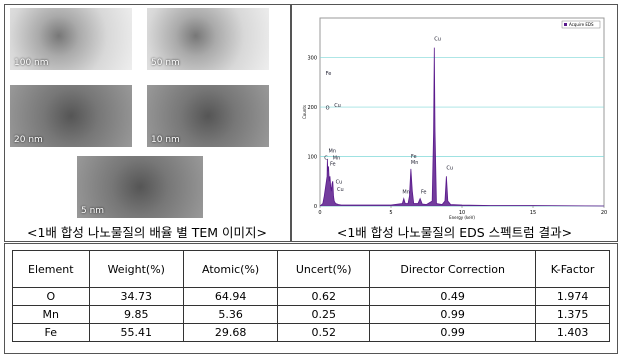 The height and width of the screenshot is (358, 622). Describe the element at coordinates (31, 63) in the screenshot. I see `scale-label: 100 nm` at that location.